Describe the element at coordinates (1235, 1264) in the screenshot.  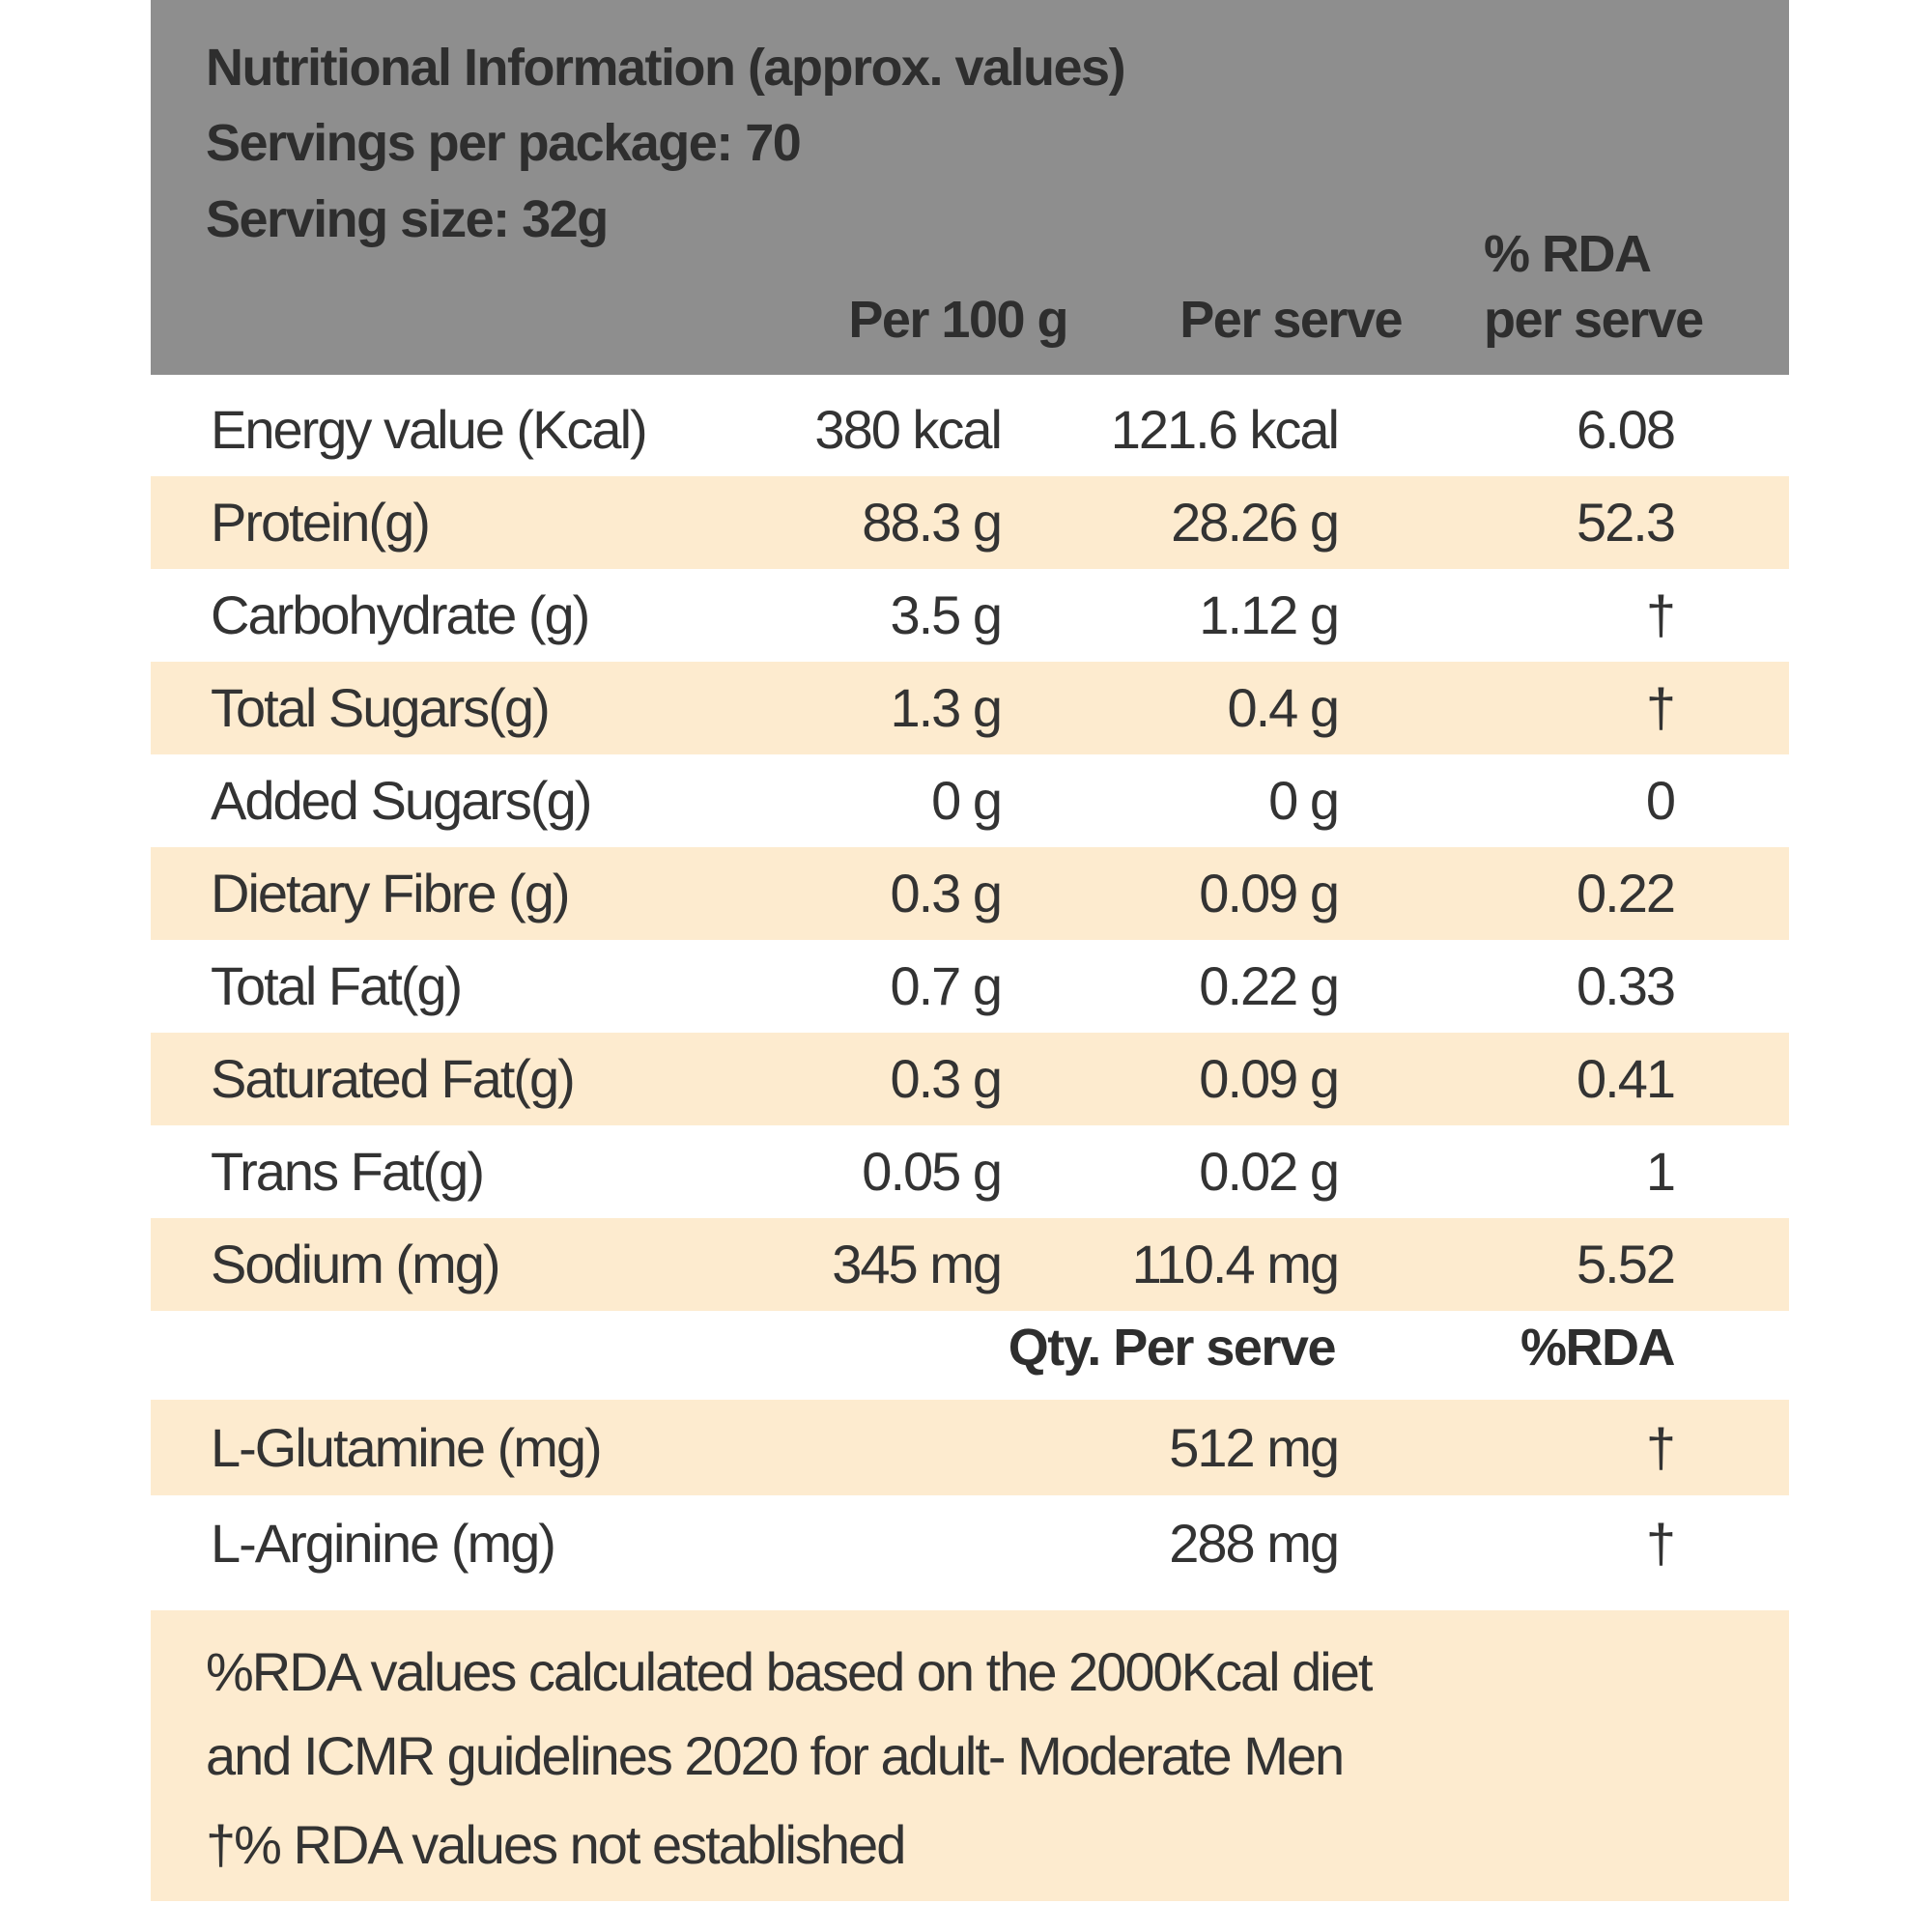
I see `cell: 110.4 mg` at that location.